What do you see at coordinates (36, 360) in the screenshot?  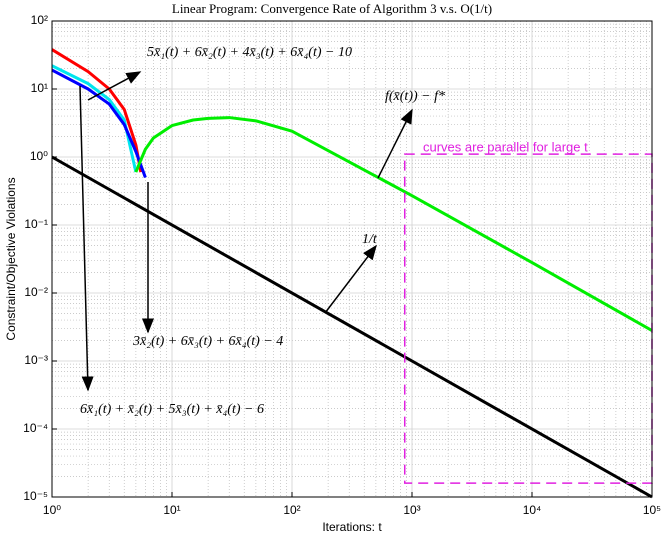 I see `y-tick-label: 10⁻³` at bounding box center [36, 360].